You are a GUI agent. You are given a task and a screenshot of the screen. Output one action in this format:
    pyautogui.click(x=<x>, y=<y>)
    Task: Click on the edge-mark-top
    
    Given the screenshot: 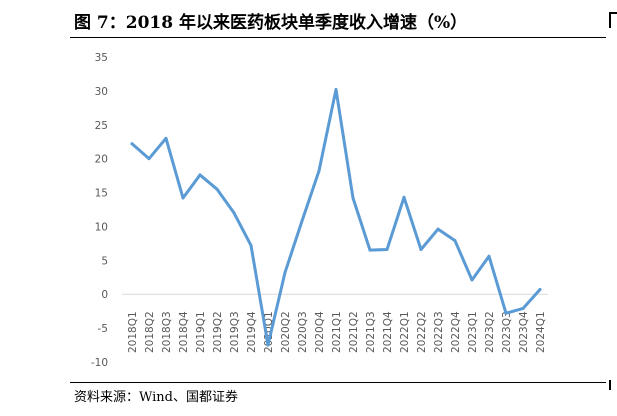 What is the action you would take?
    pyautogui.click(x=613, y=20)
    